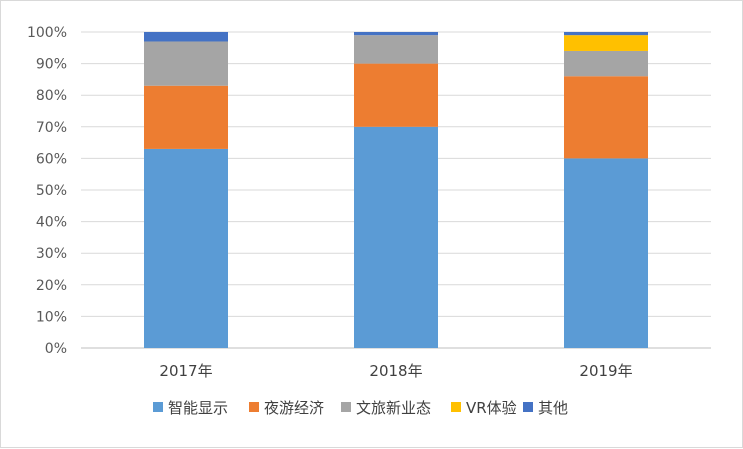  Describe the element at coordinates (393, 408) in the screenshot. I see `legend-label: 文旅新业态` at that location.